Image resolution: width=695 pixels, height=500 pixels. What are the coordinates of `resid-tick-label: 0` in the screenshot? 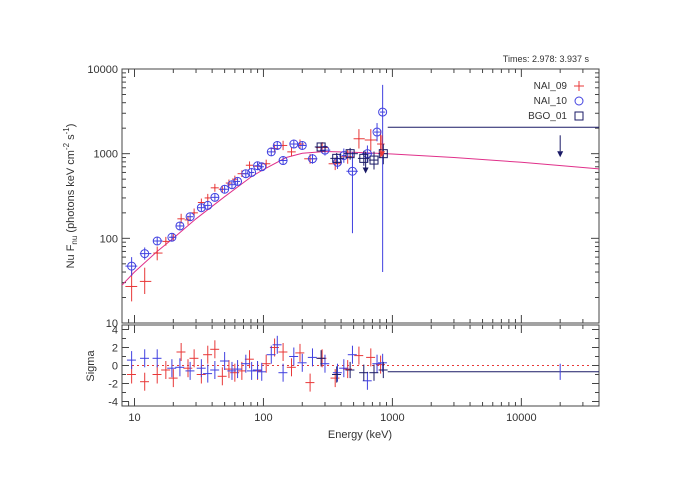 It's located at (115, 367).